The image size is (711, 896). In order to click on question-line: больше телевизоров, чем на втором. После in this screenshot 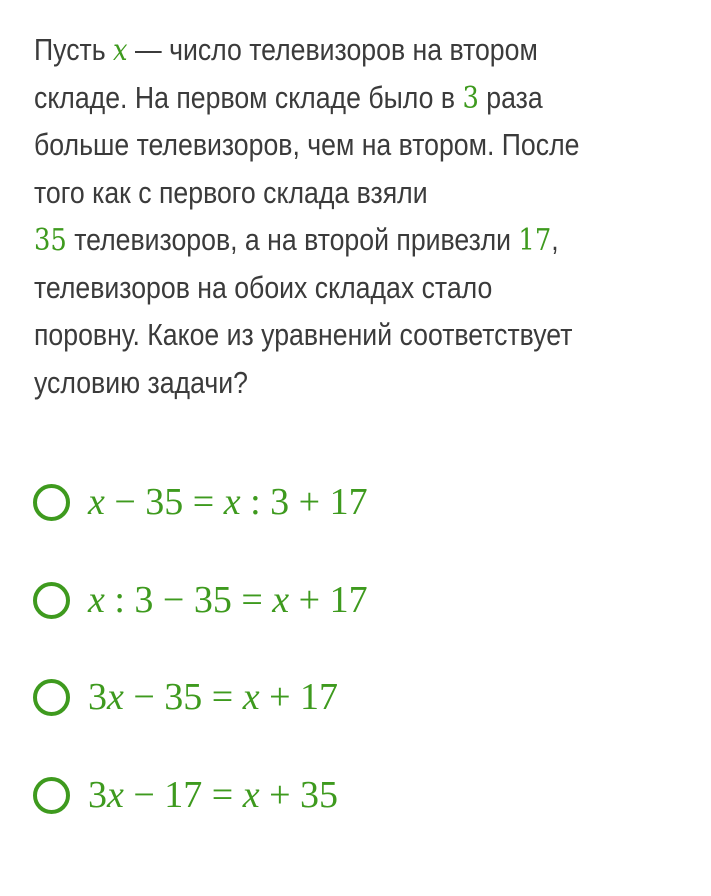, I will do `click(306, 145)`.